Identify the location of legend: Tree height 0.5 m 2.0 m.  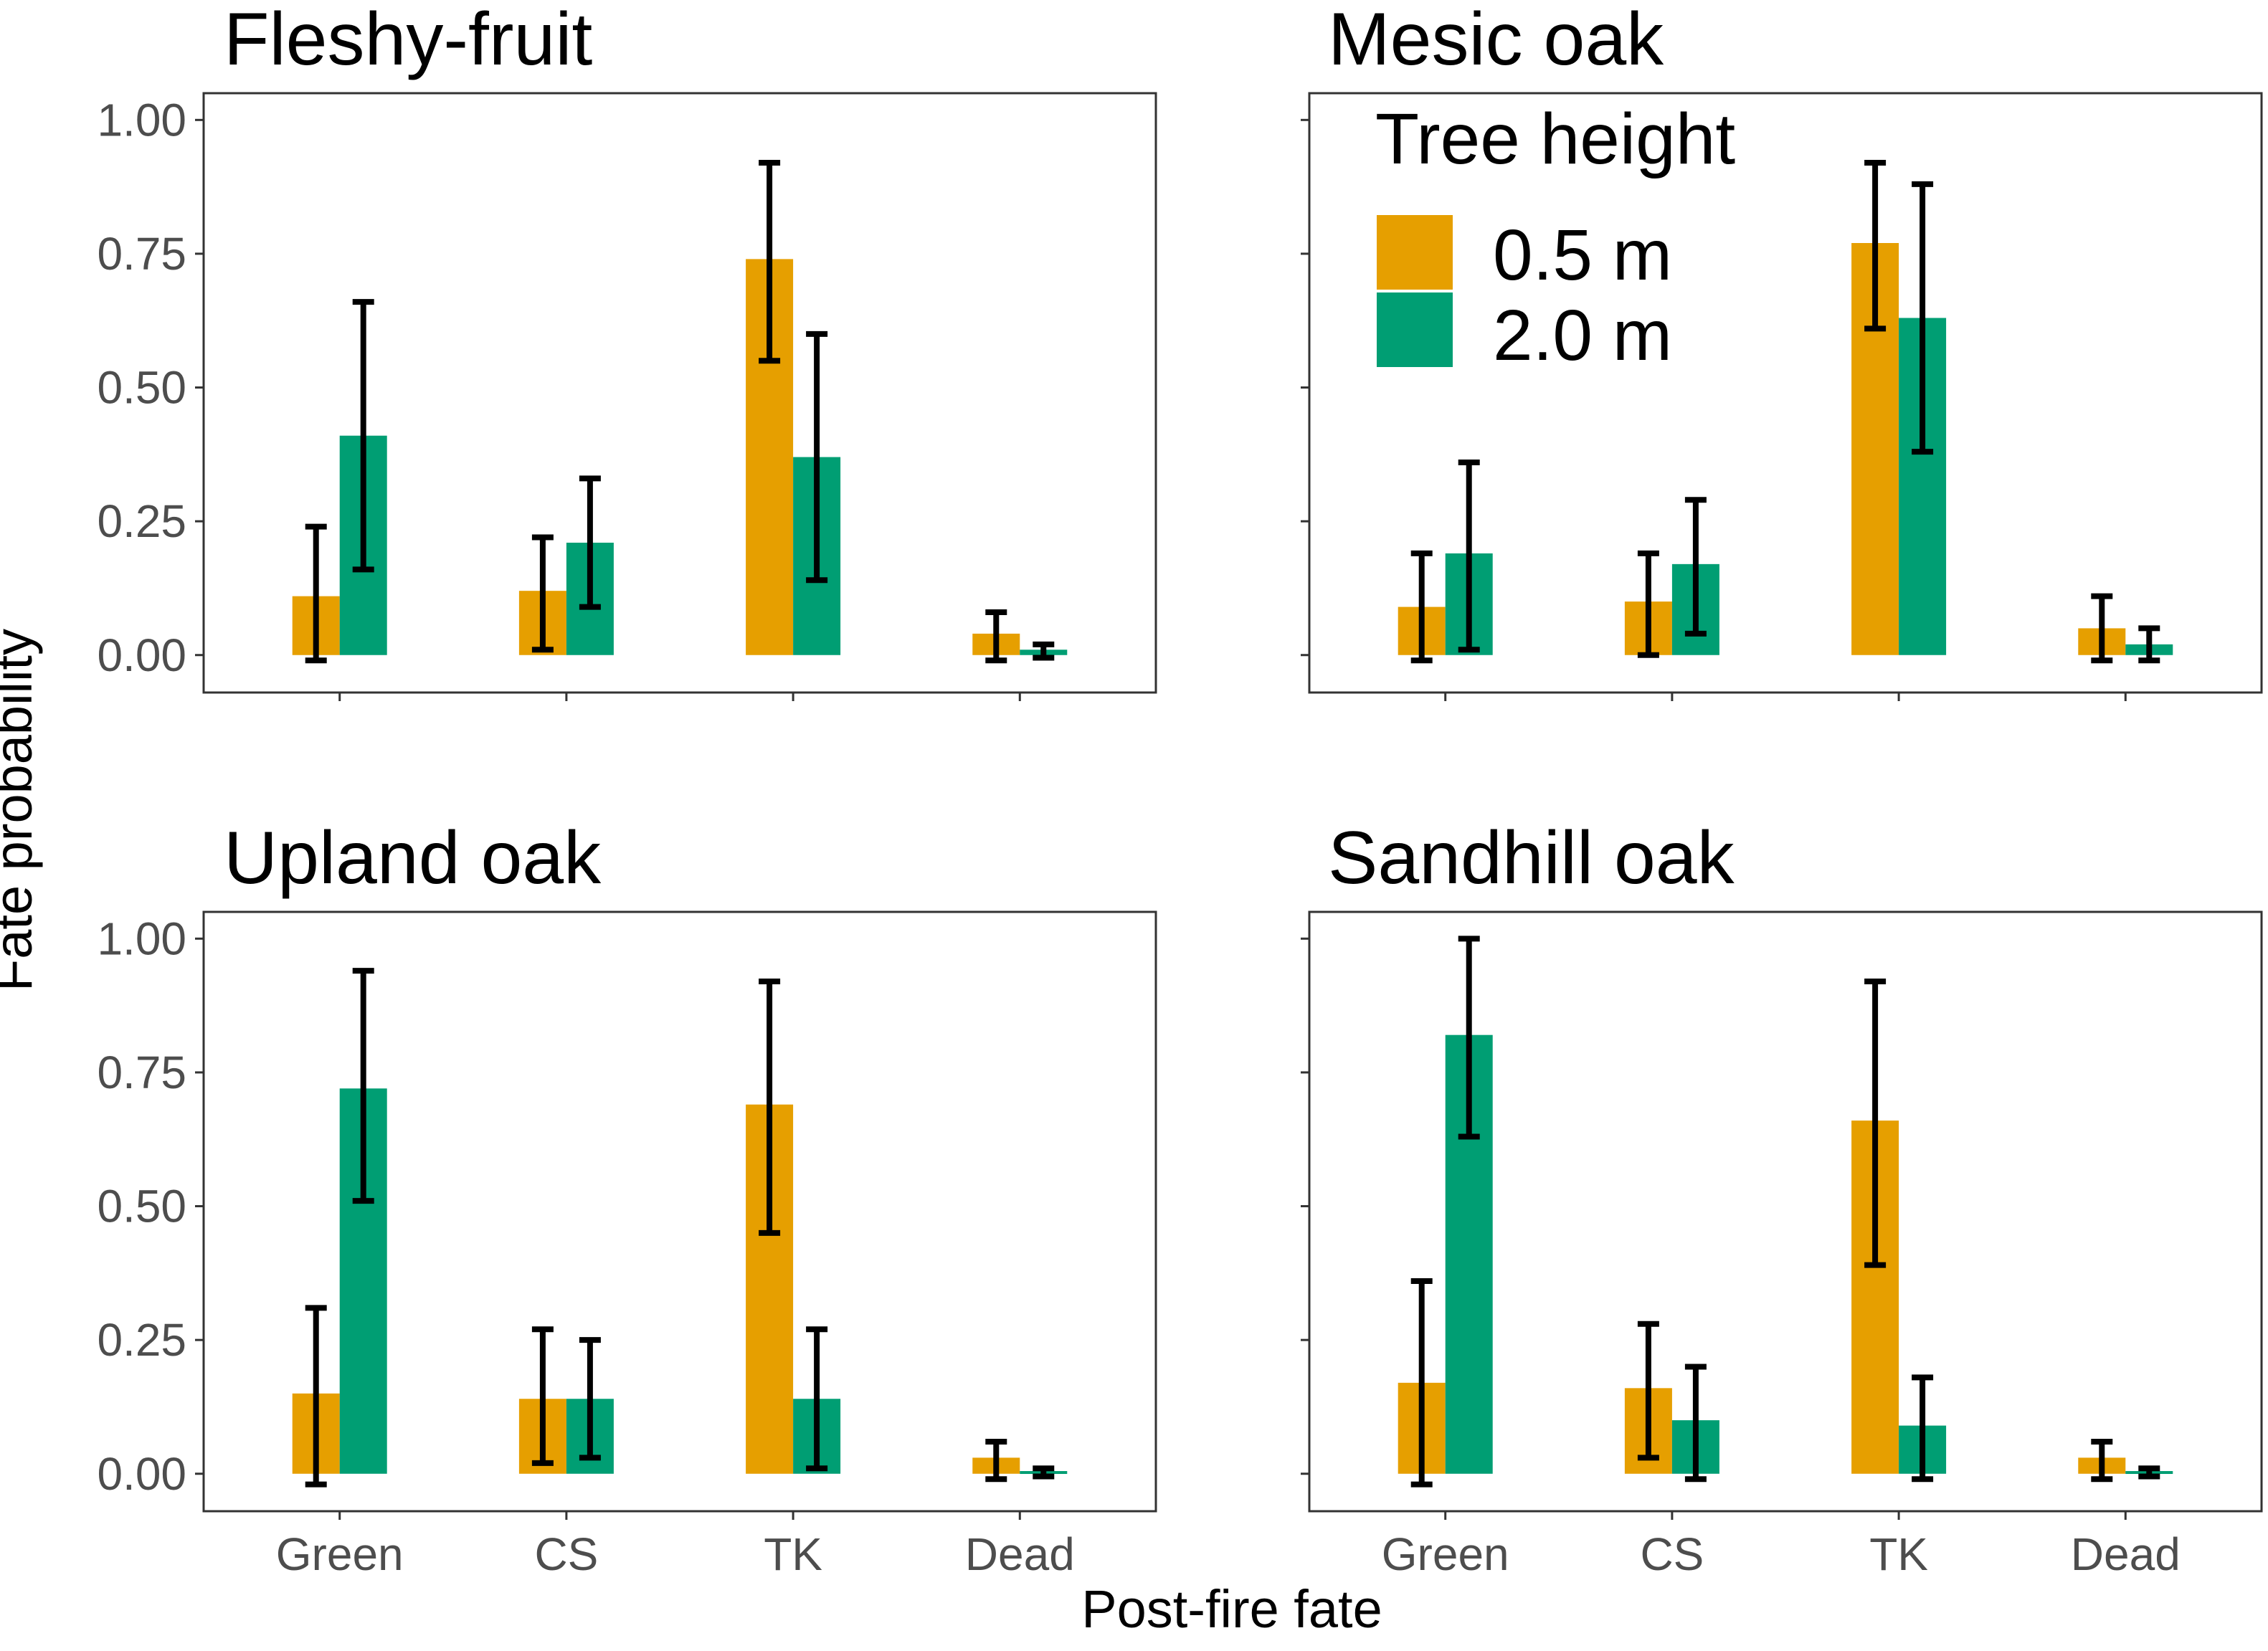
(1555, 238).